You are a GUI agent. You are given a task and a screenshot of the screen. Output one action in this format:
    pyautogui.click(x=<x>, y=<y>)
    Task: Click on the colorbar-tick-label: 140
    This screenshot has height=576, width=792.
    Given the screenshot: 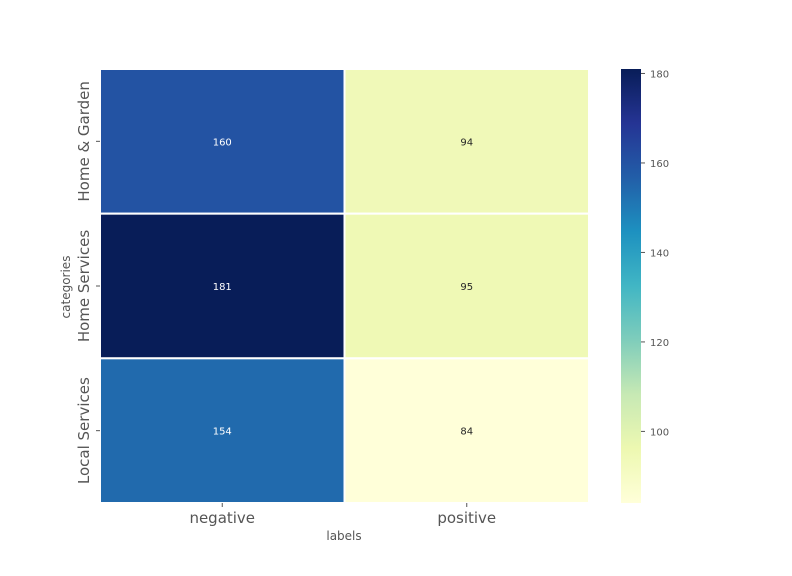 What is the action you would take?
    pyautogui.click(x=659, y=253)
    